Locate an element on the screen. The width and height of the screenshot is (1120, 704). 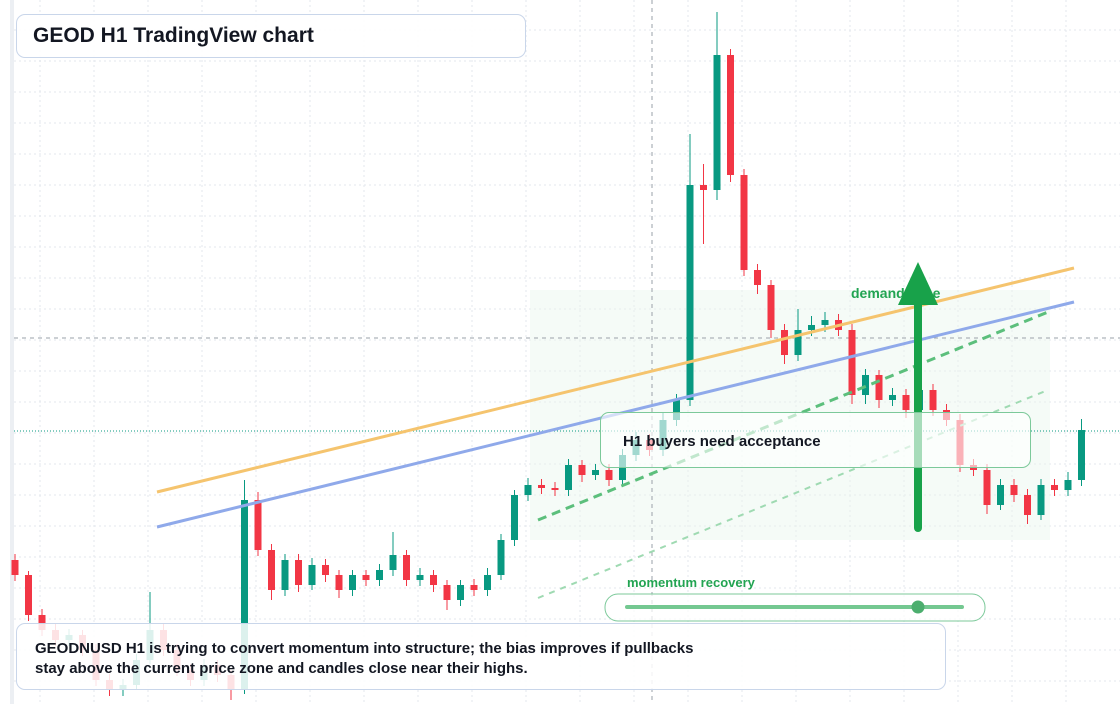
arrow-head is located at coordinates (918, 283).